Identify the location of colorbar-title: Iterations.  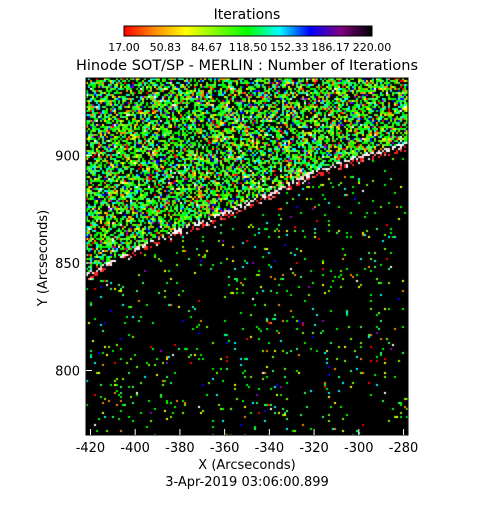
(247, 15).